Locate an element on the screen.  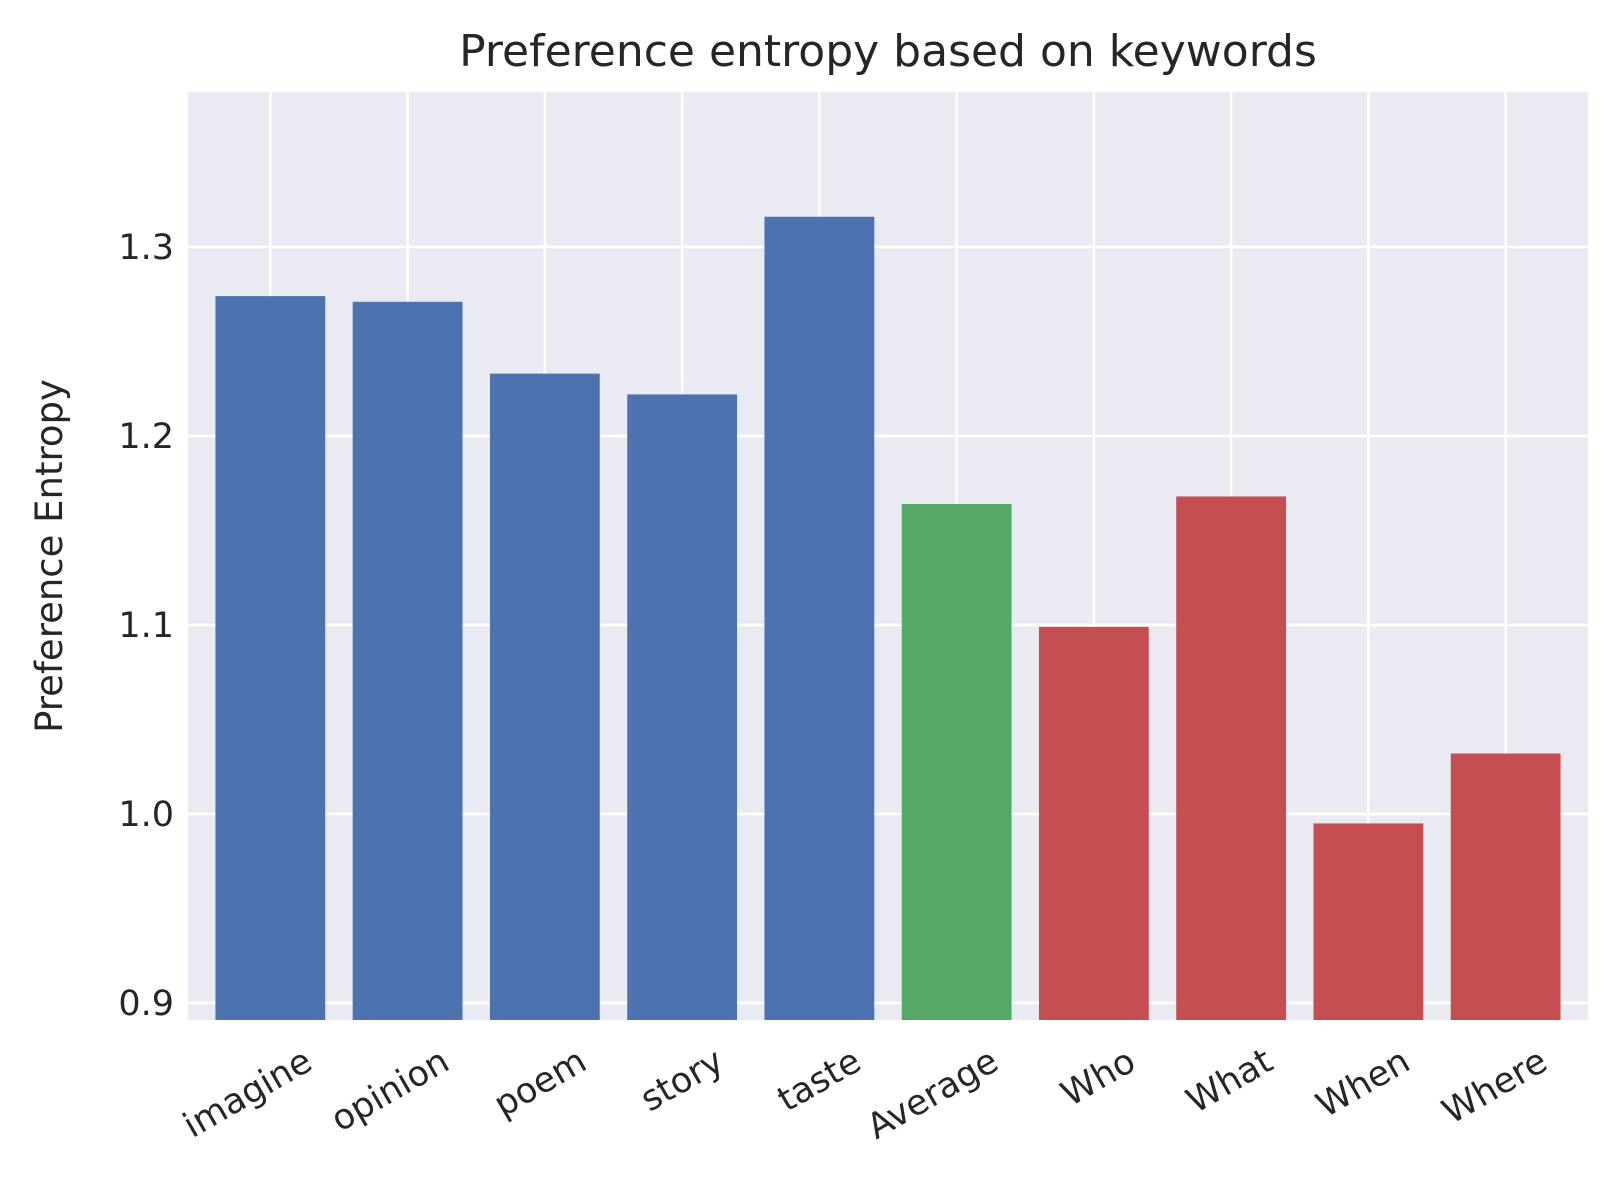
x-tick-label: imagine is located at coordinates (248, 1093).